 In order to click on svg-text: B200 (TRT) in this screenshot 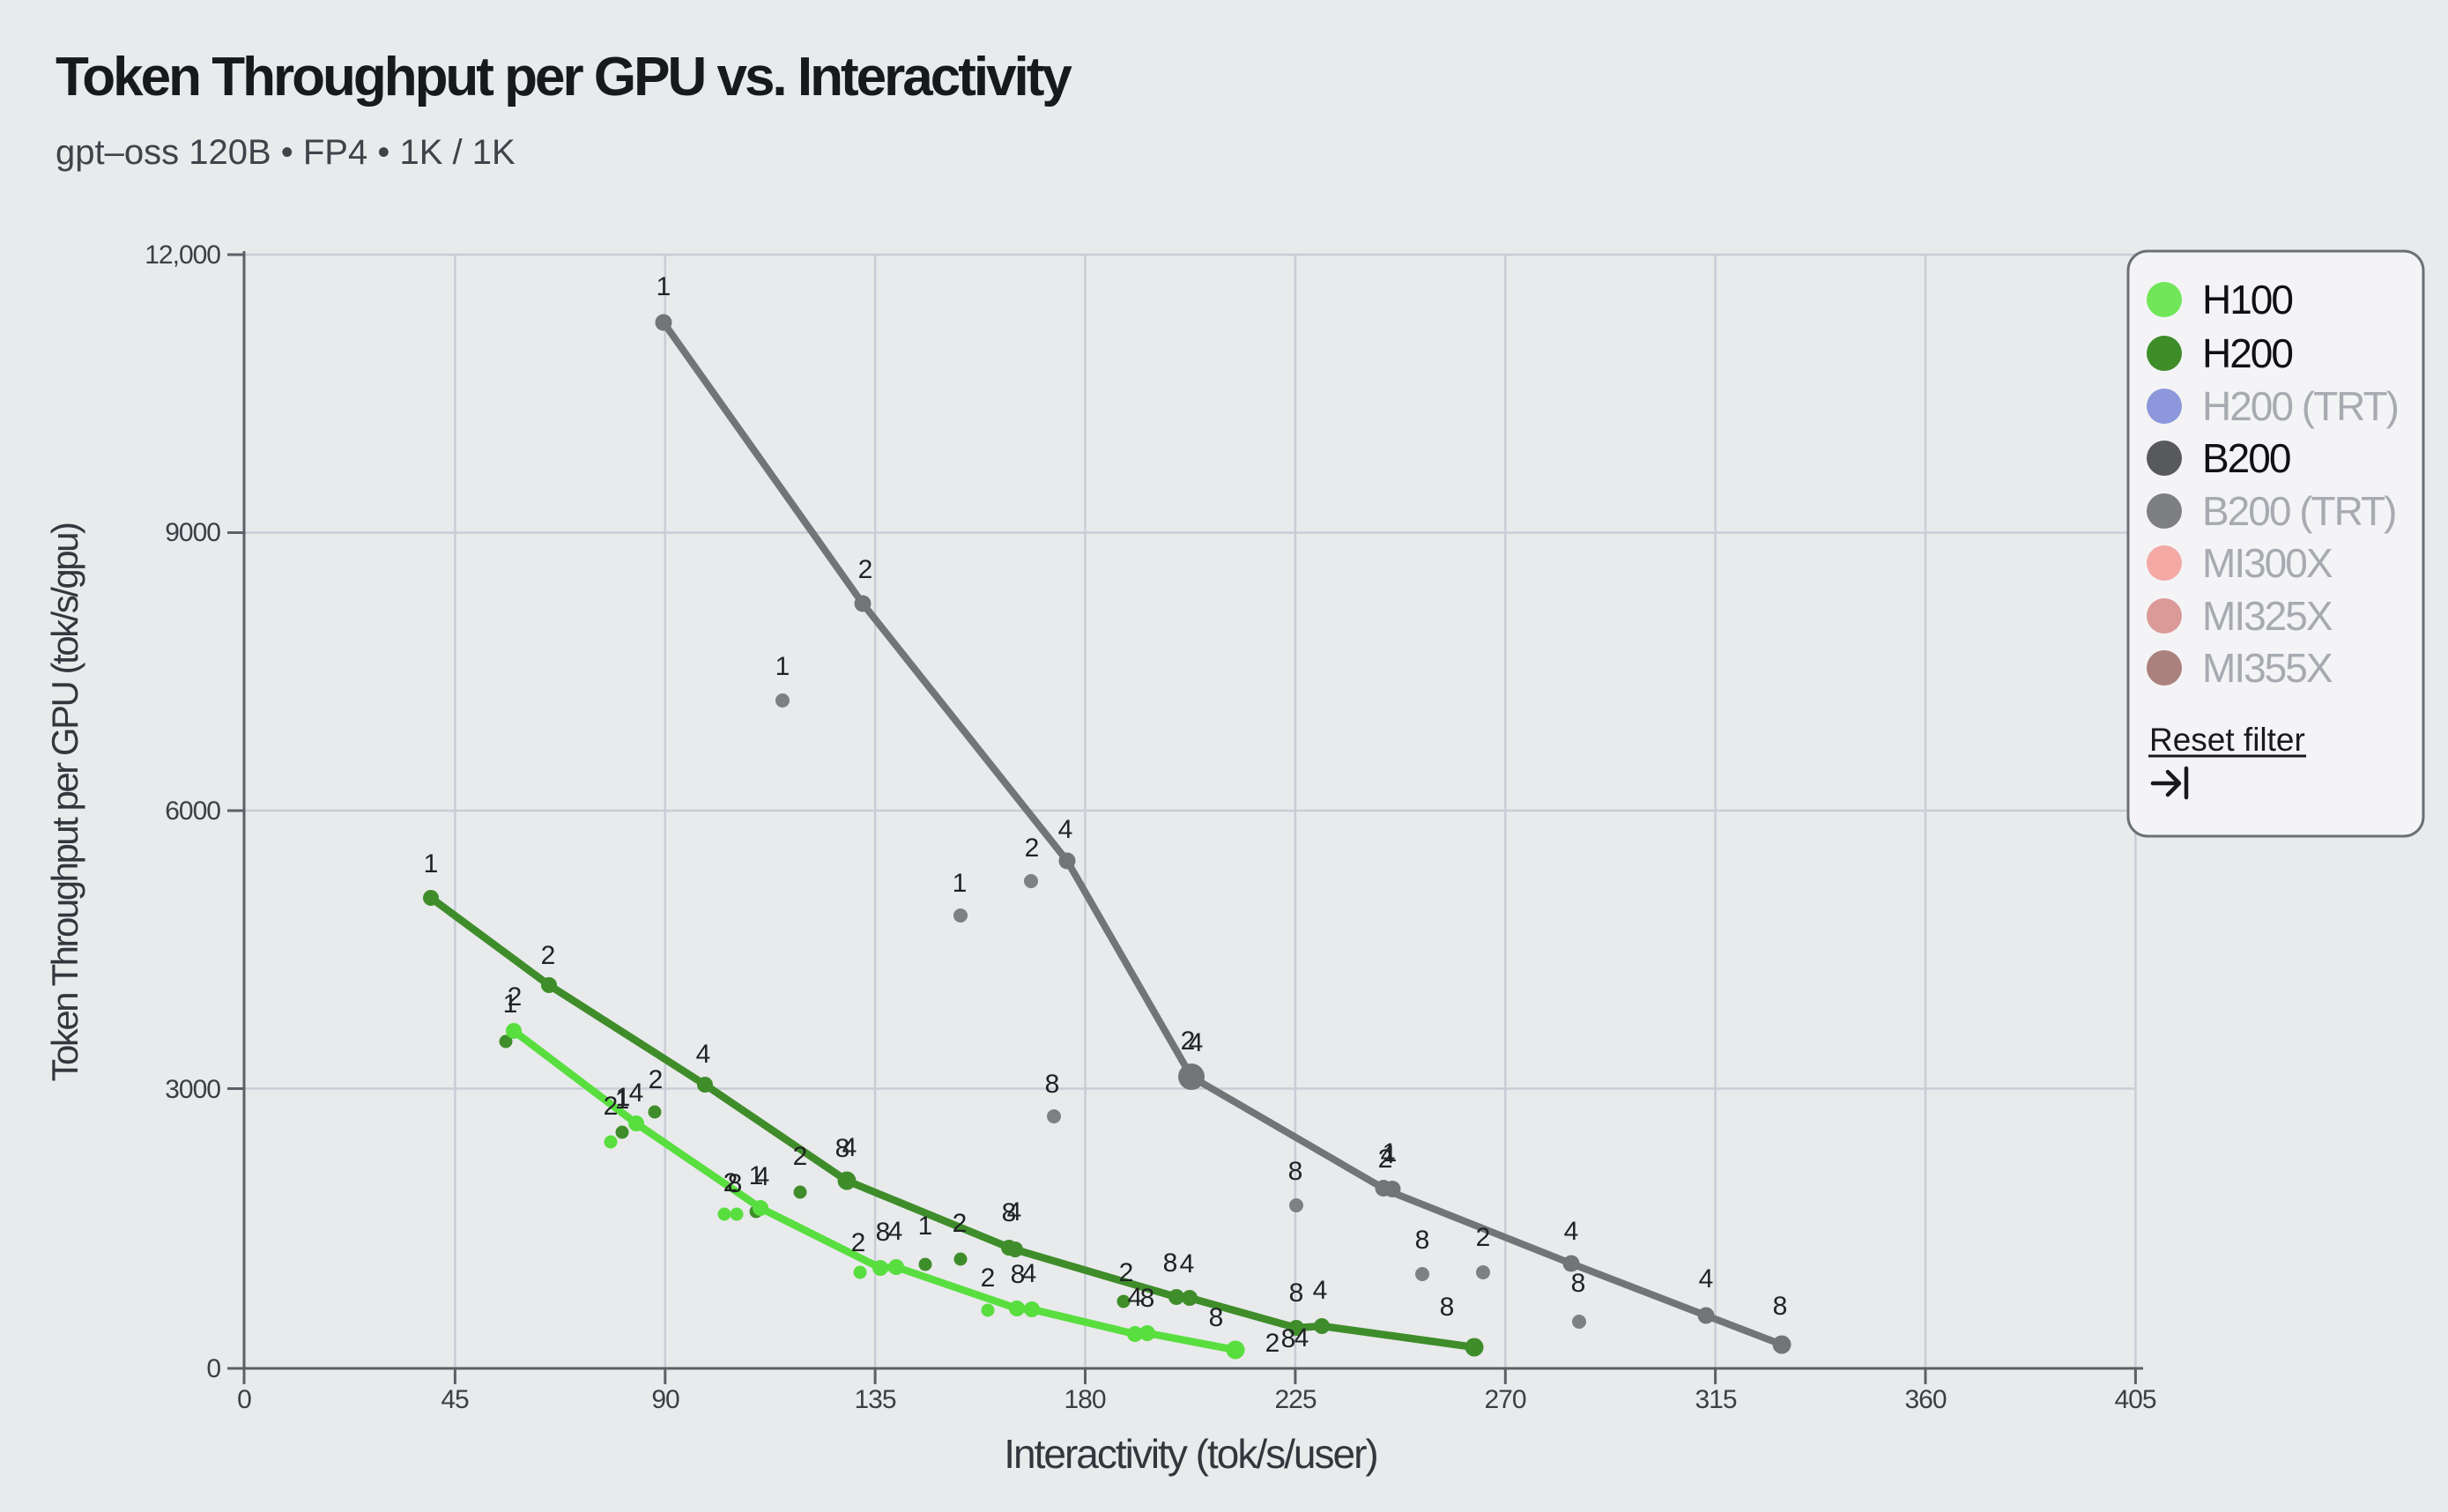, I will do `click(2298, 511)`.